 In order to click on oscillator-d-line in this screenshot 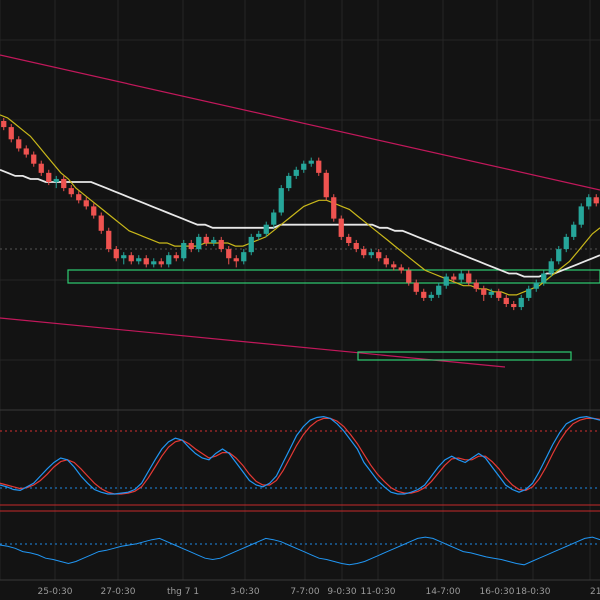, I will do `click(300, 456)`.